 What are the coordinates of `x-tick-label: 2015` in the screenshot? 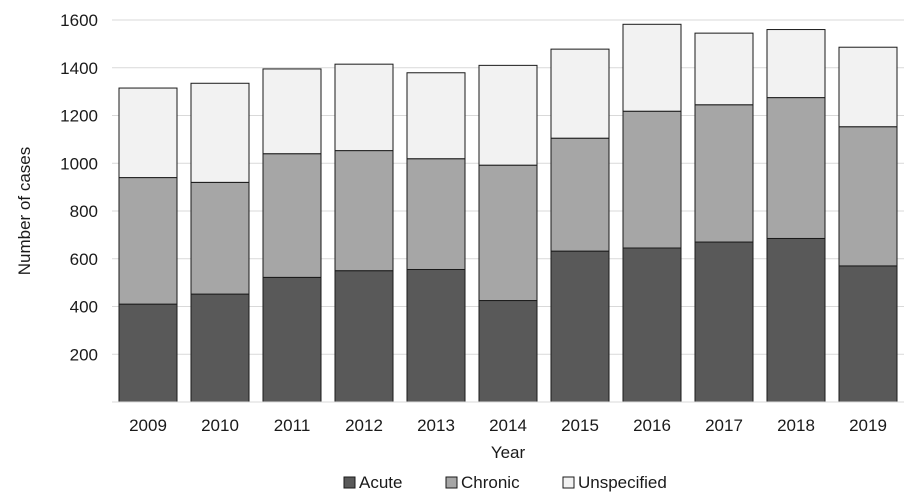 It's located at (580, 425).